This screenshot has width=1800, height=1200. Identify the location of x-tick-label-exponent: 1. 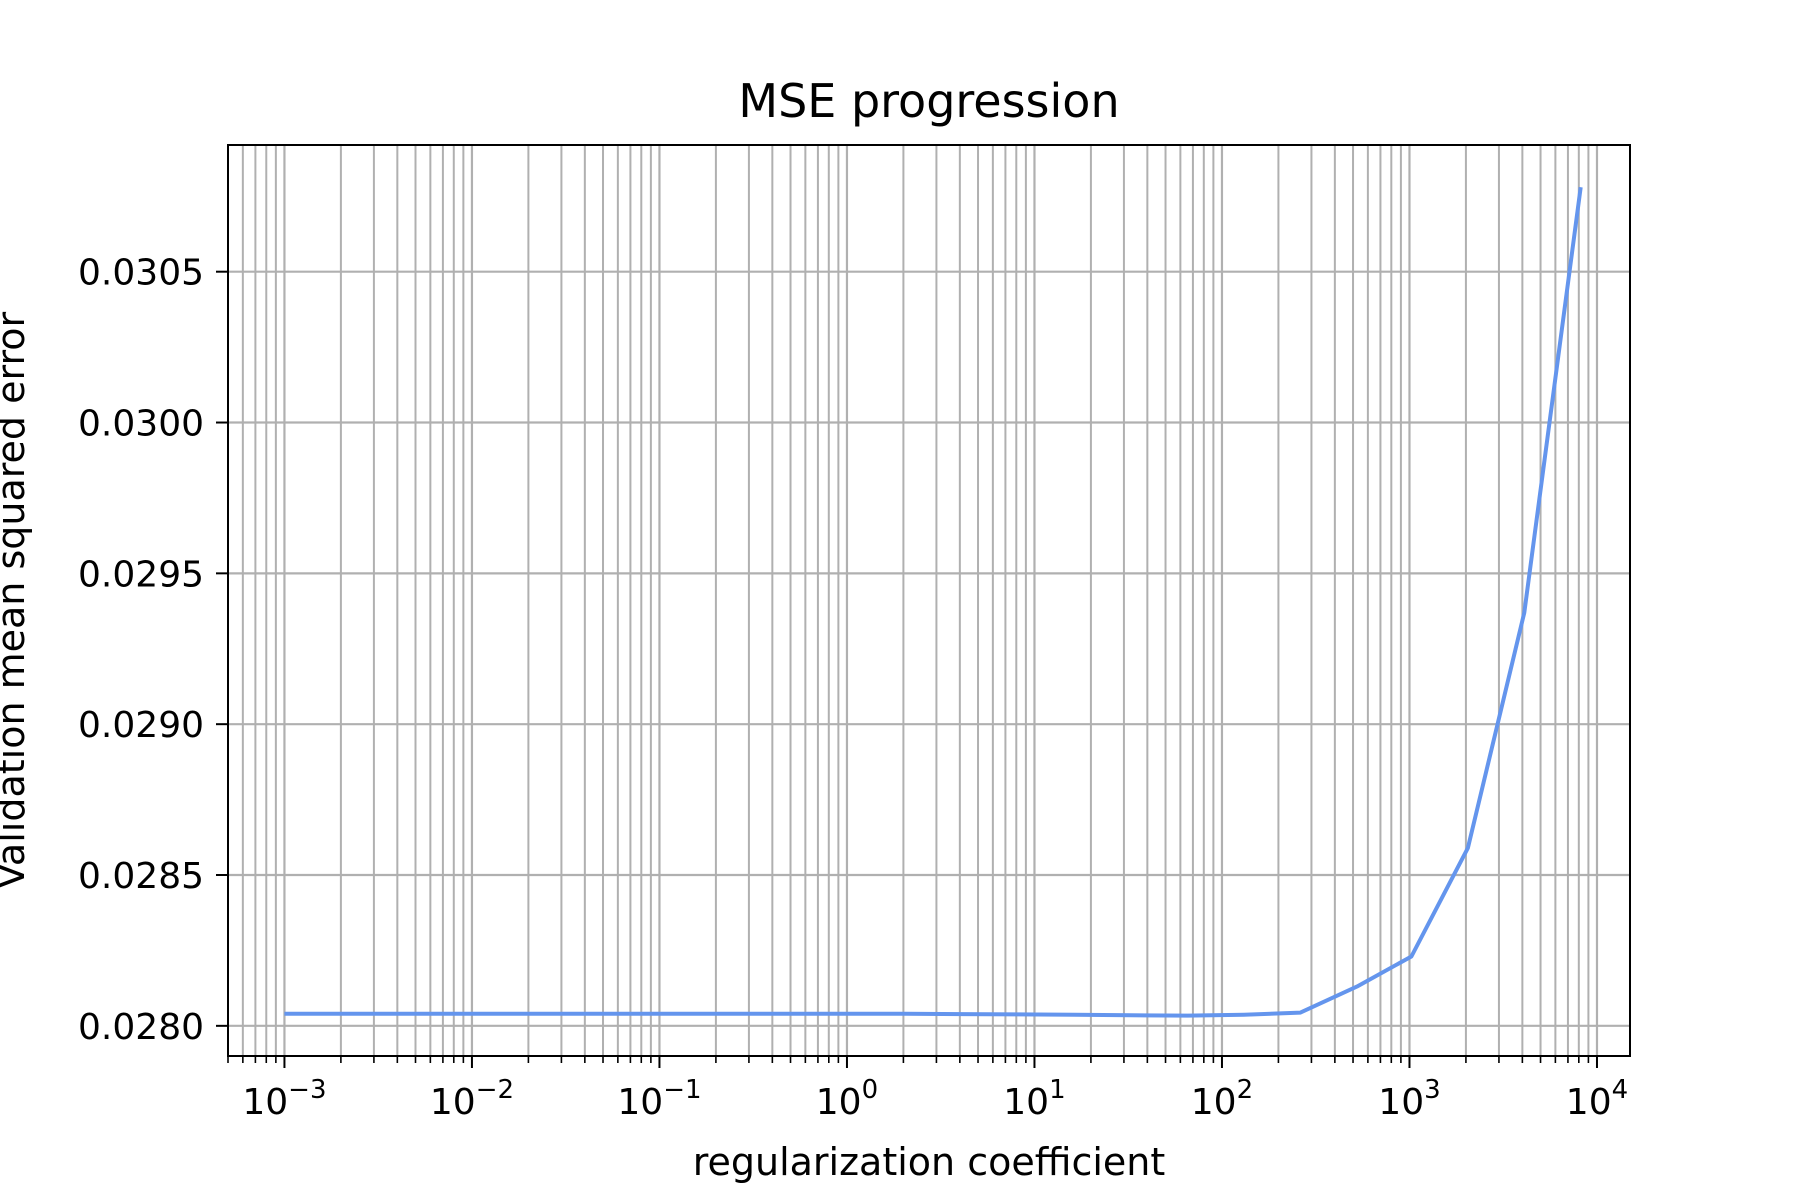
(1057, 1090).